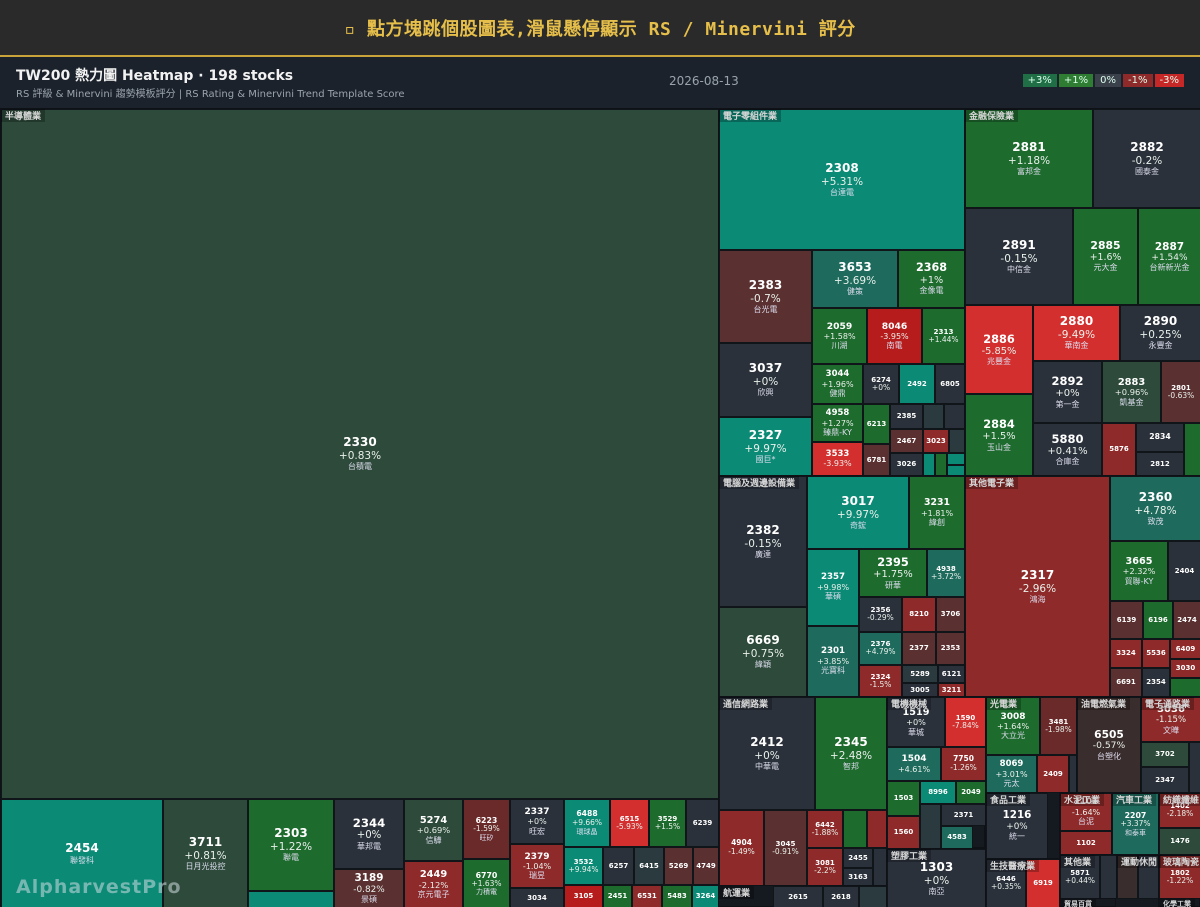 This screenshot has width=1200, height=907. I want to click on stock-tile: 2347, so click(1165, 780).